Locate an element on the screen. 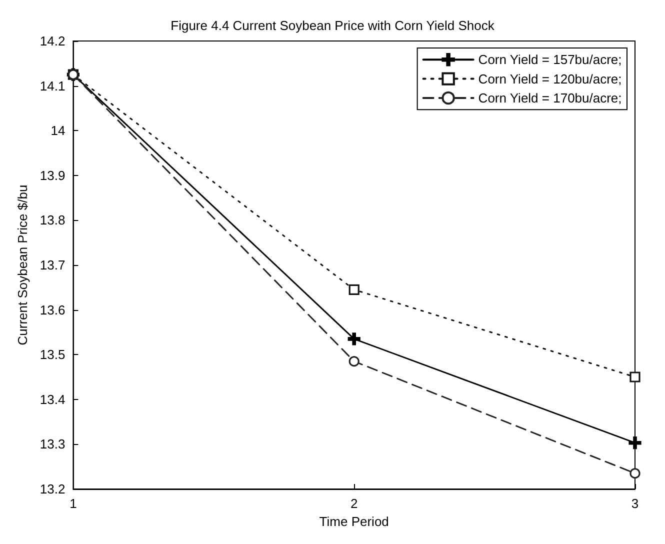  y-tick-label: 13.5 is located at coordinates (53, 354).